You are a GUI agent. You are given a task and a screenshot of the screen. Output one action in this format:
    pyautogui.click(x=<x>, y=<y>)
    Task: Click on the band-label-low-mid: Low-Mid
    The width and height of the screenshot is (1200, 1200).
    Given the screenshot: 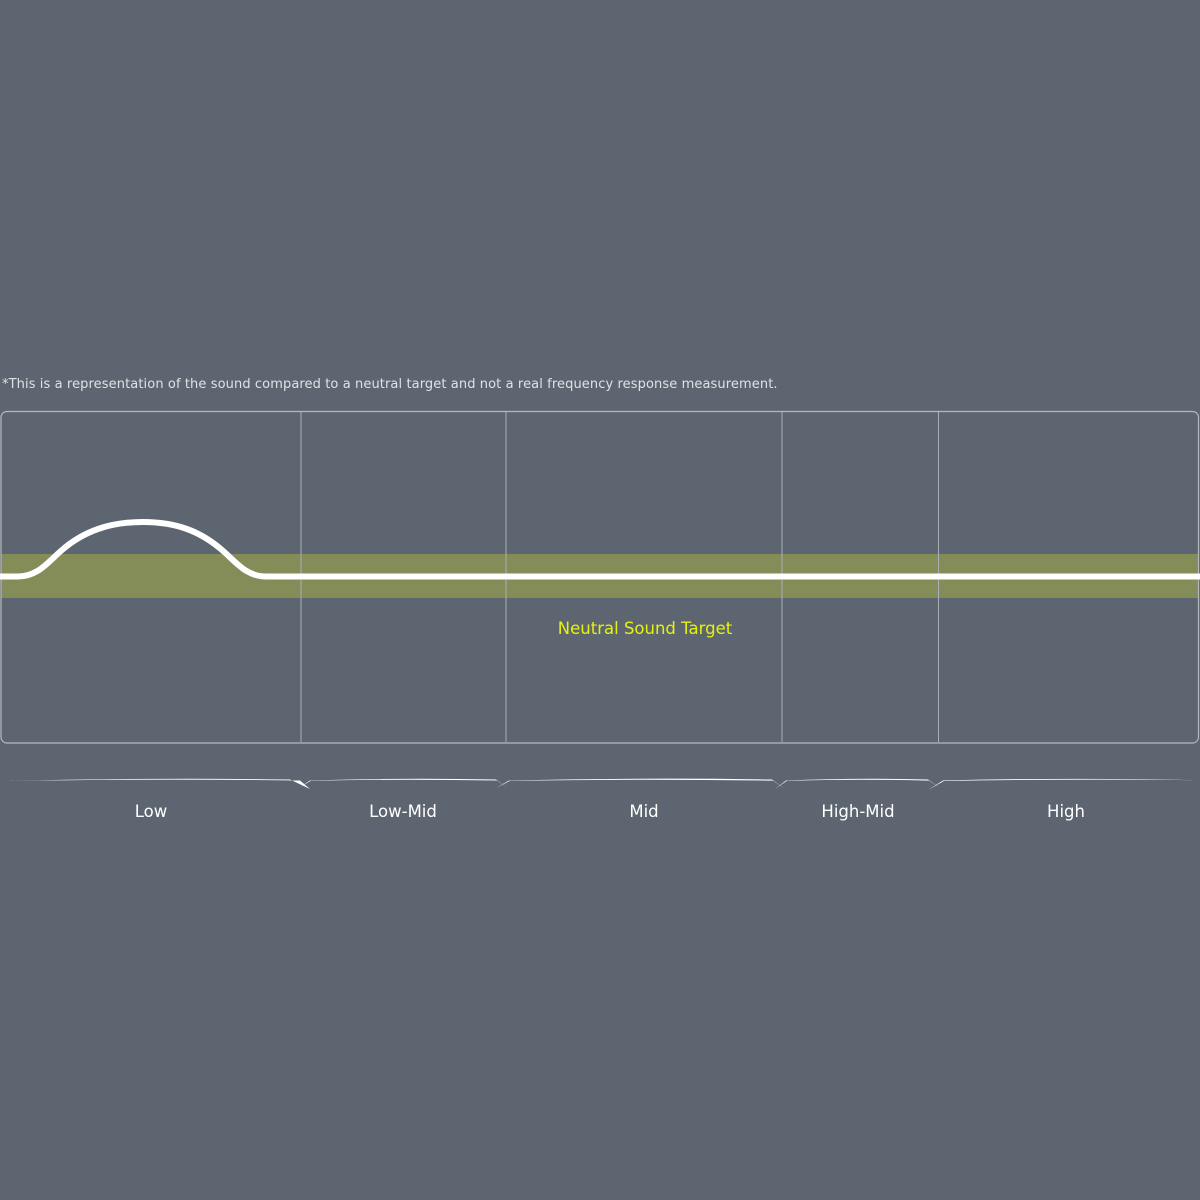 What is the action you would take?
    pyautogui.click(x=403, y=811)
    